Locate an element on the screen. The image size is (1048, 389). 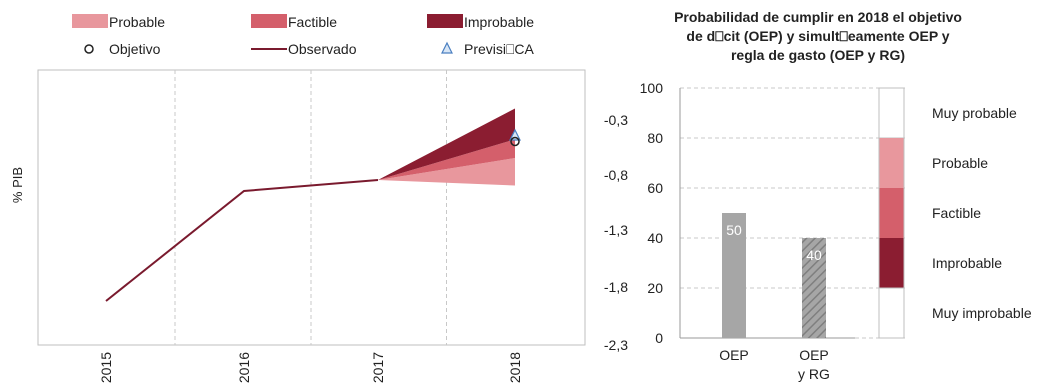
left-axis-tick-label: 0 is located at coordinates (659, 338).